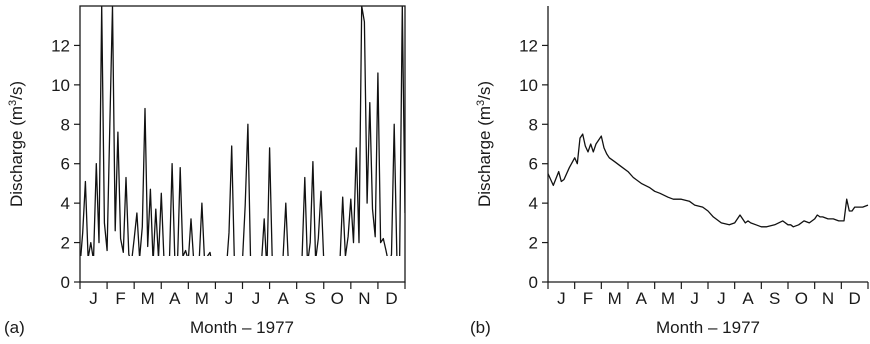 The width and height of the screenshot is (870, 344). I want to click on panel-b-month-label: S, so click(774, 298).